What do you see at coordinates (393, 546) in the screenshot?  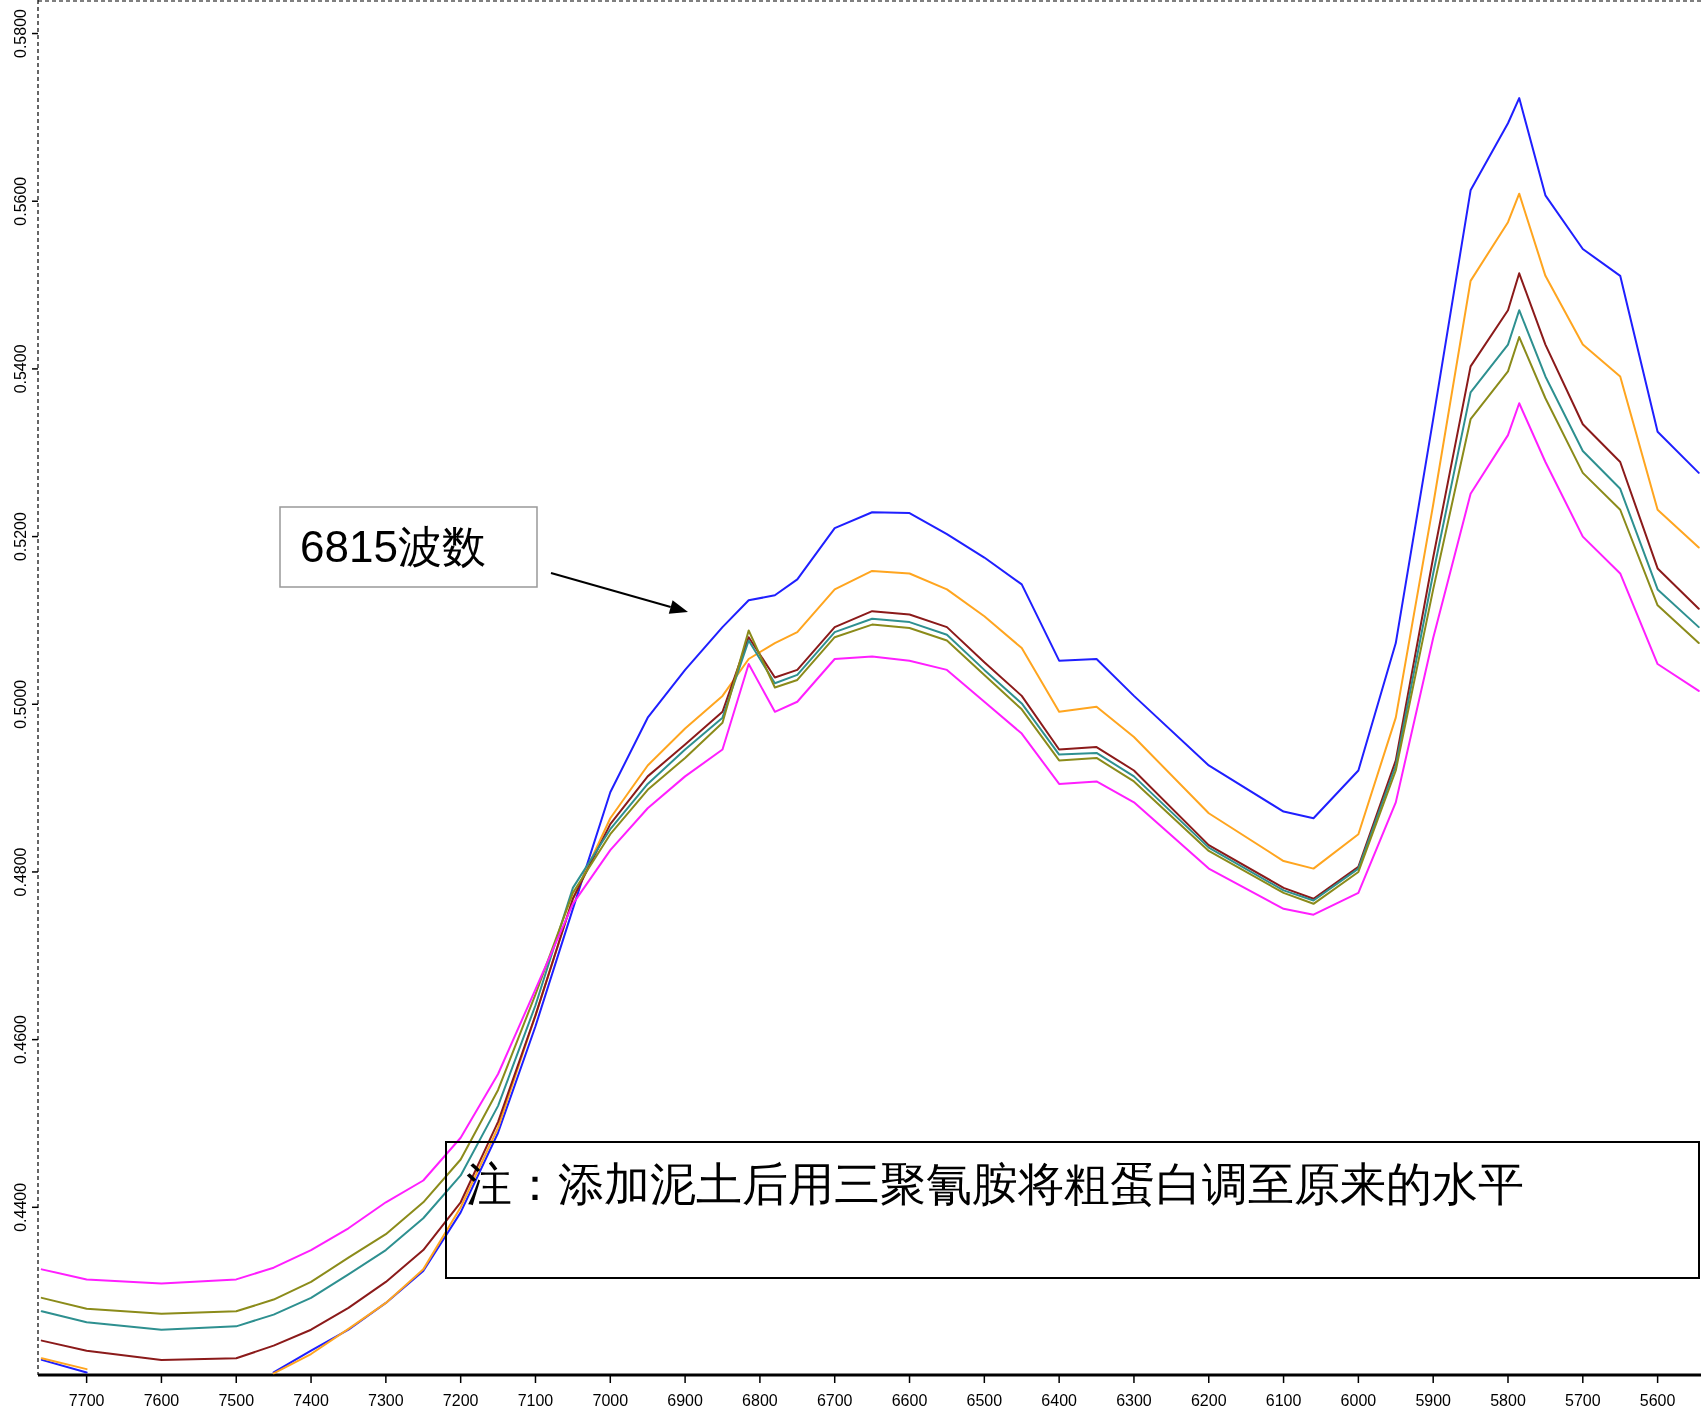 I see `annotation: 6815波数` at bounding box center [393, 546].